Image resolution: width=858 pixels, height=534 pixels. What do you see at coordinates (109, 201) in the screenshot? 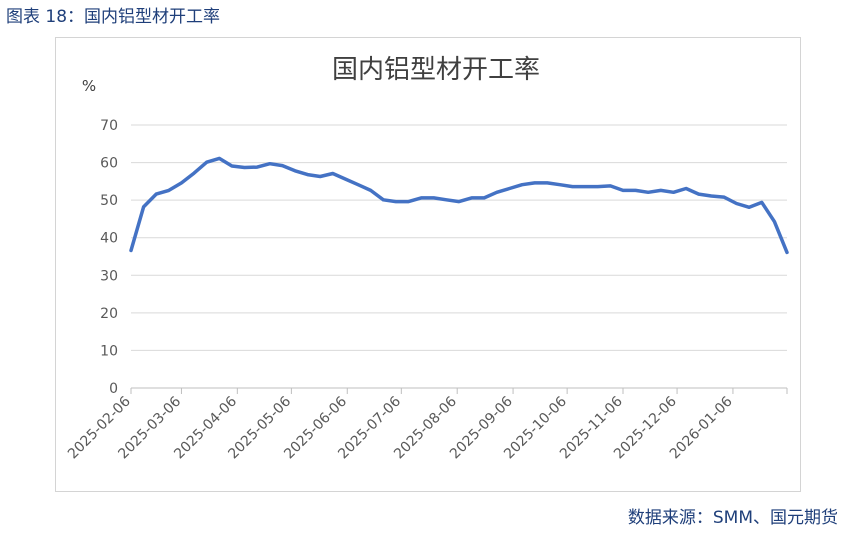
I see `y-tick-label: 50` at bounding box center [109, 201].